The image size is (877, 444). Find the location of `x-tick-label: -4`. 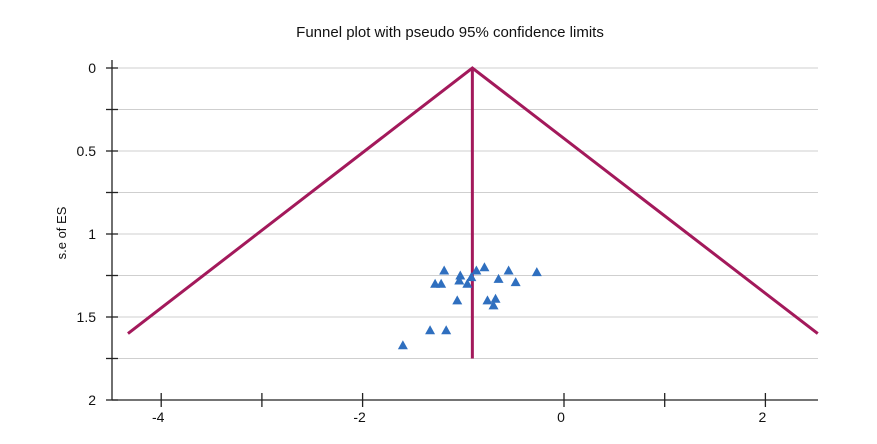

x-tick-label: -4 is located at coordinates (158, 417).